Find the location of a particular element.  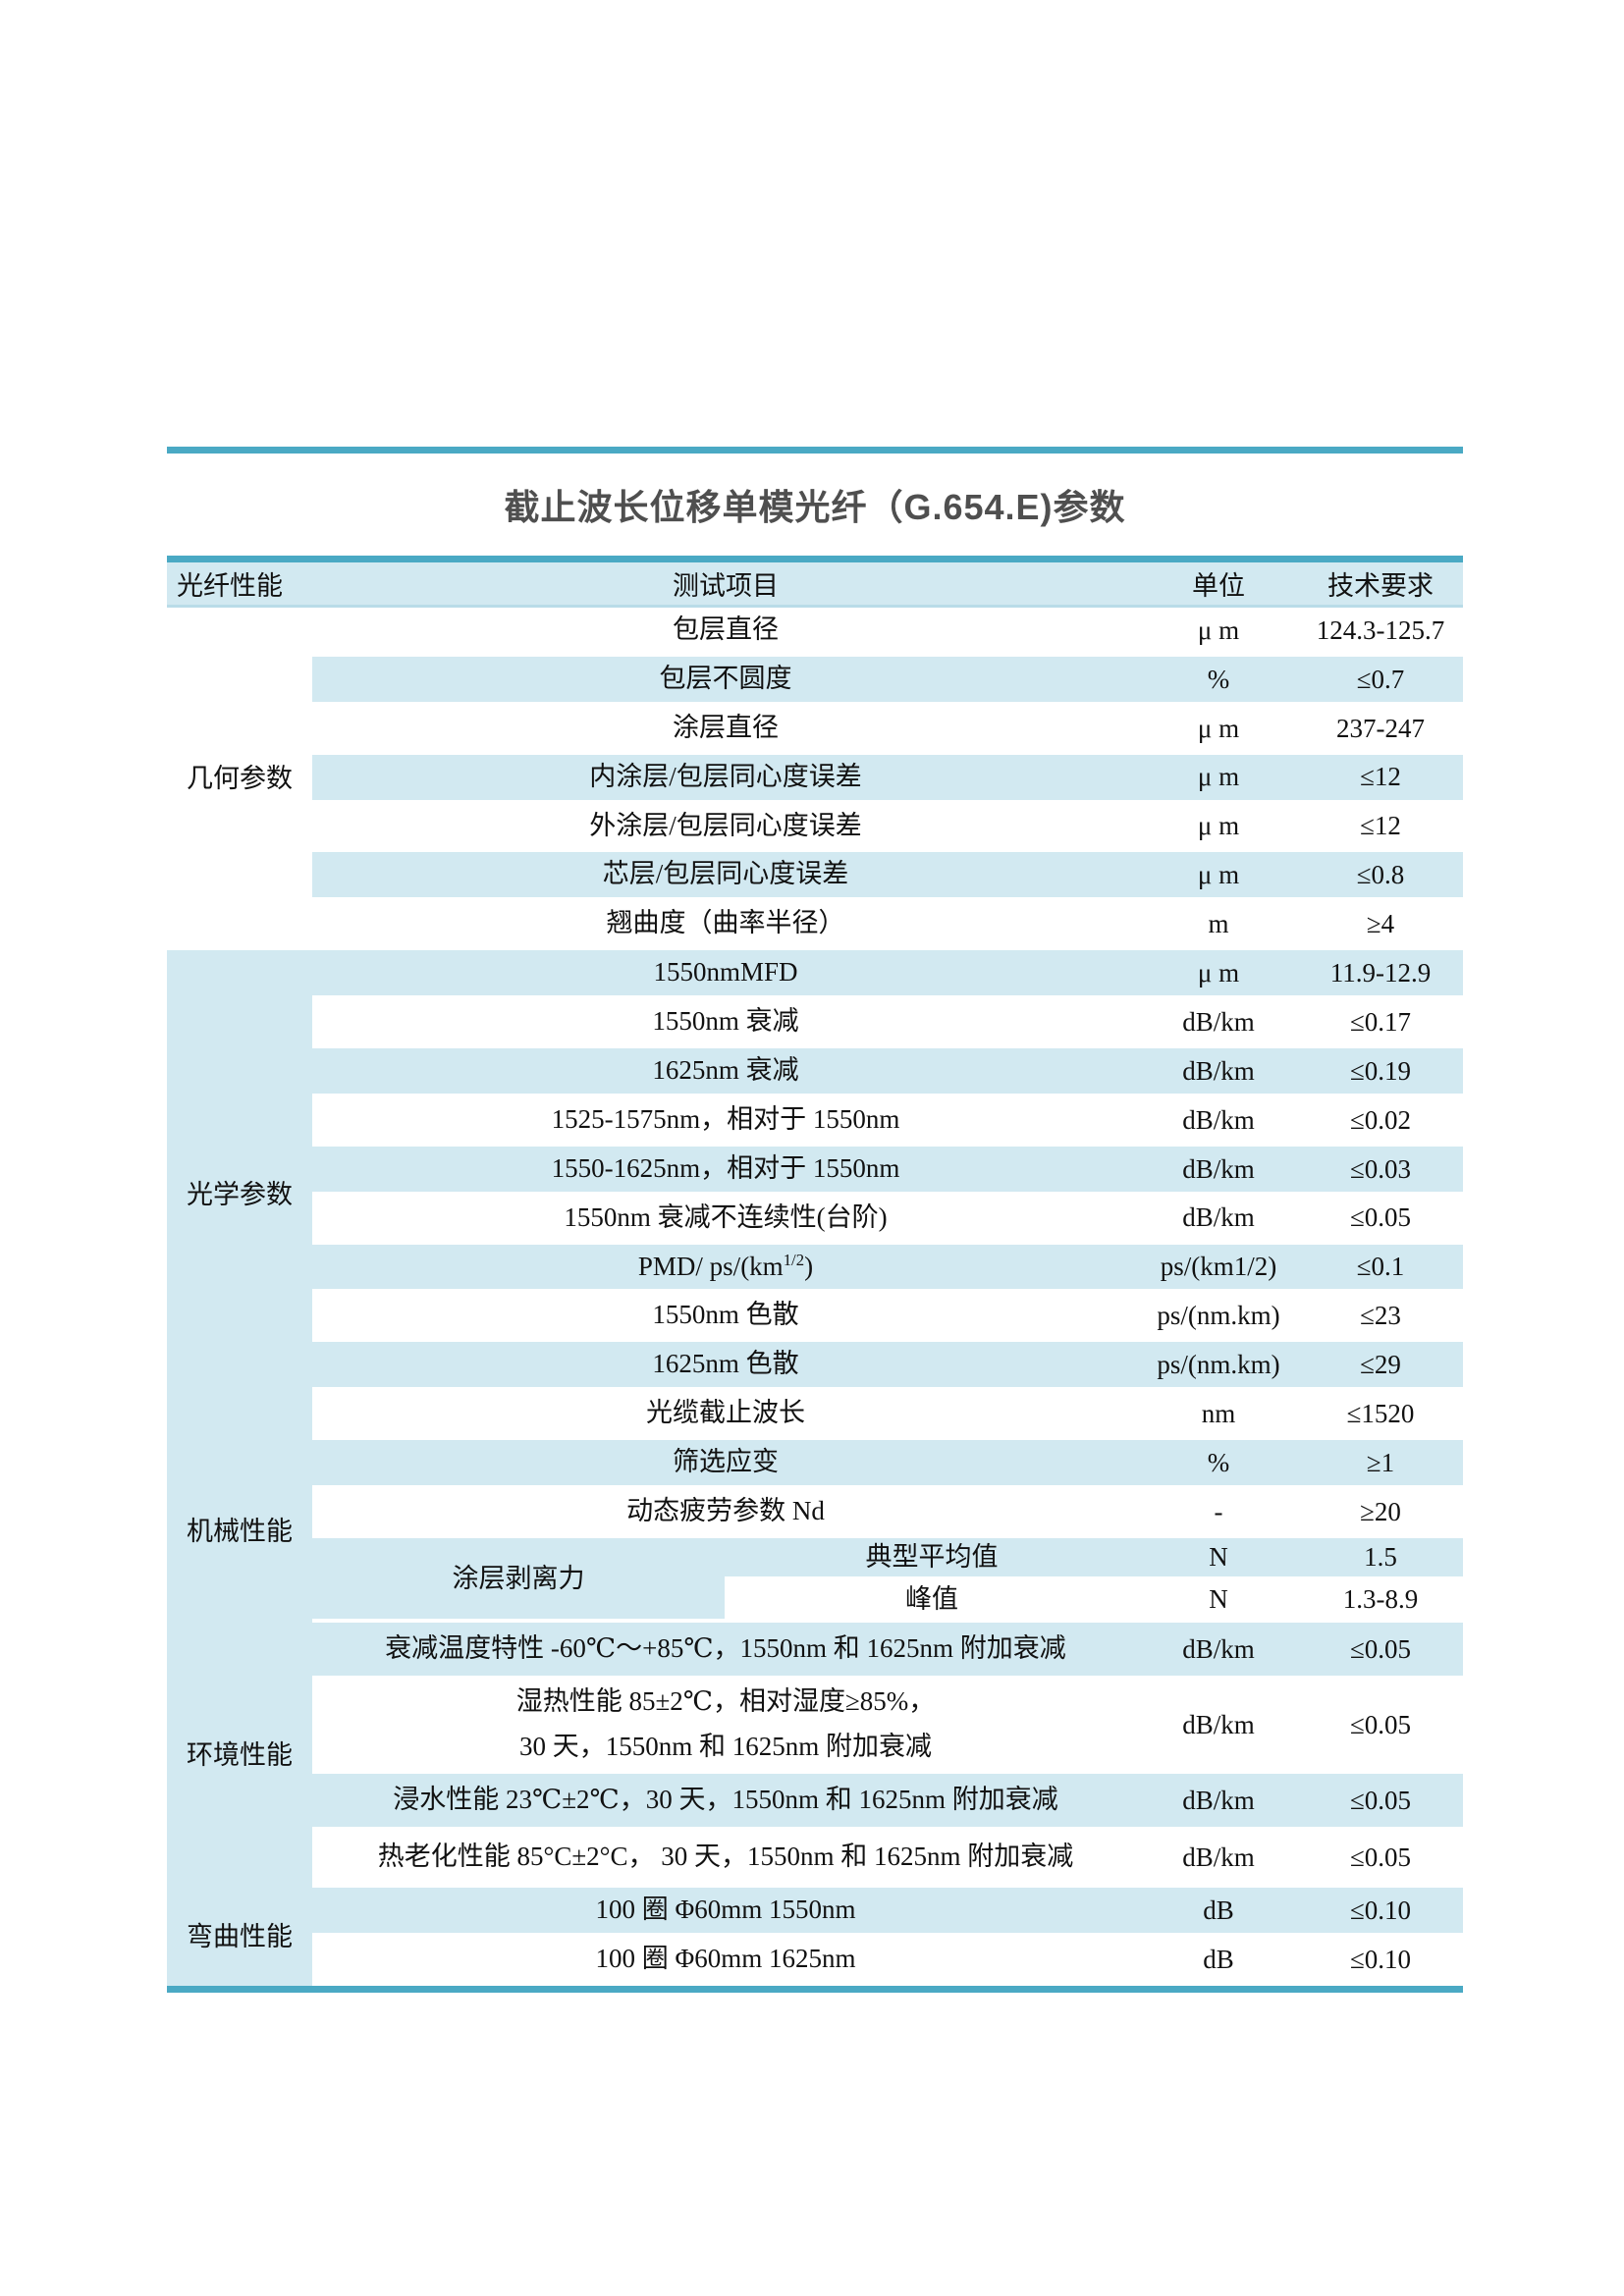

table-row: 1525-1575nm，相对于 1550nm dB/km ≤0.02 is located at coordinates (815, 1122).